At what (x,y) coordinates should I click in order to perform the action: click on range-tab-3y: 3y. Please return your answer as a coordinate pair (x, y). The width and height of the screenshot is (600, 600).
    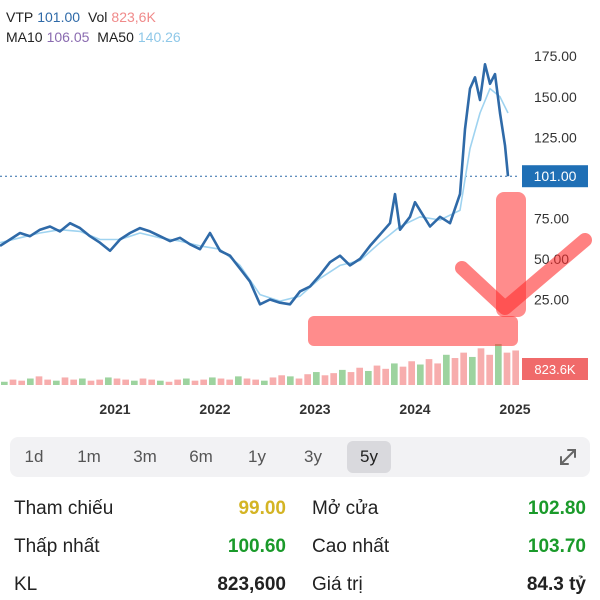
    Looking at the image, I should click on (313, 456).